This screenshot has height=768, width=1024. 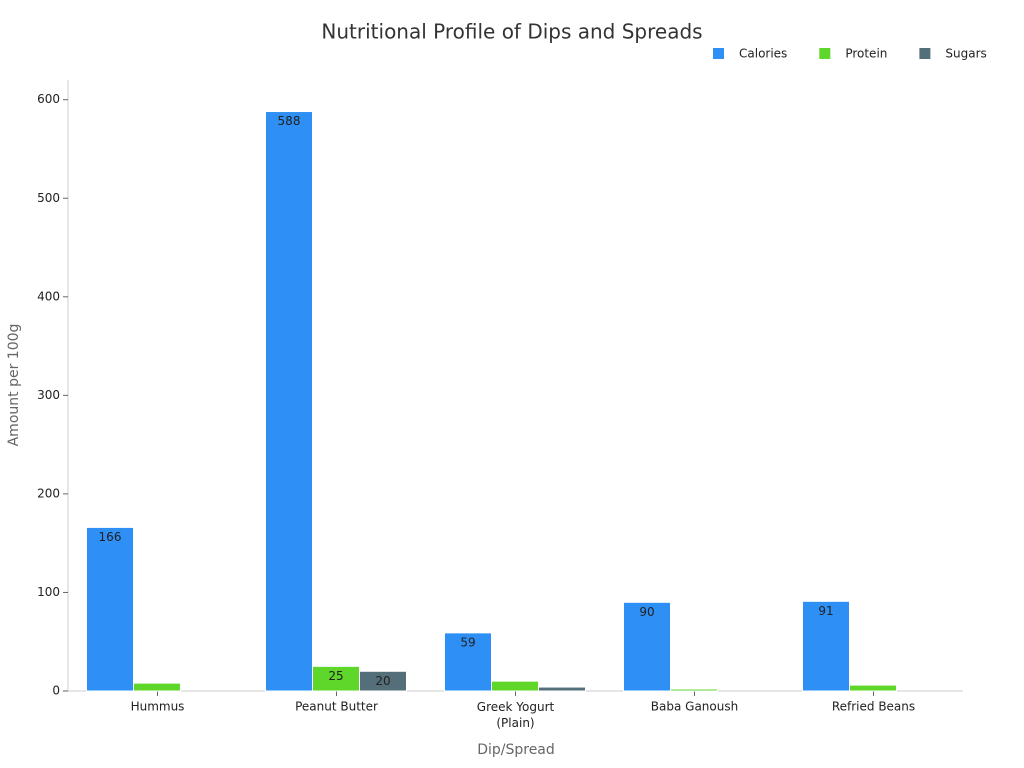 I want to click on data-label: 90, so click(x=646, y=612).